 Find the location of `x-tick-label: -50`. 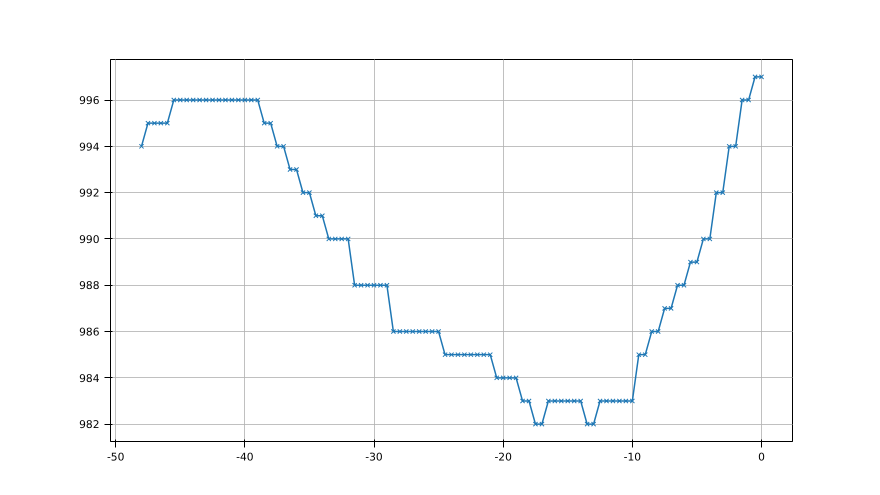

x-tick-label: -50 is located at coordinates (115, 457).